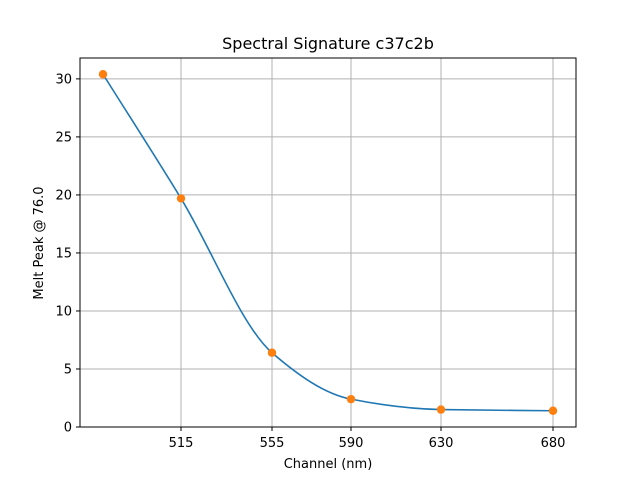 The height and width of the screenshot is (480, 640). What do you see at coordinates (351, 443) in the screenshot?
I see `x-tick-label: 590` at bounding box center [351, 443].